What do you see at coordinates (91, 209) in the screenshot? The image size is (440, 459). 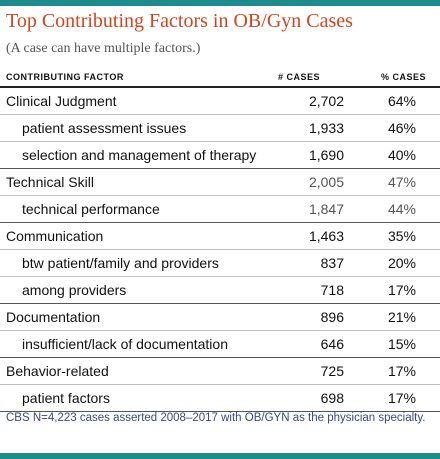 I see `row-label: technical performance` at bounding box center [91, 209].